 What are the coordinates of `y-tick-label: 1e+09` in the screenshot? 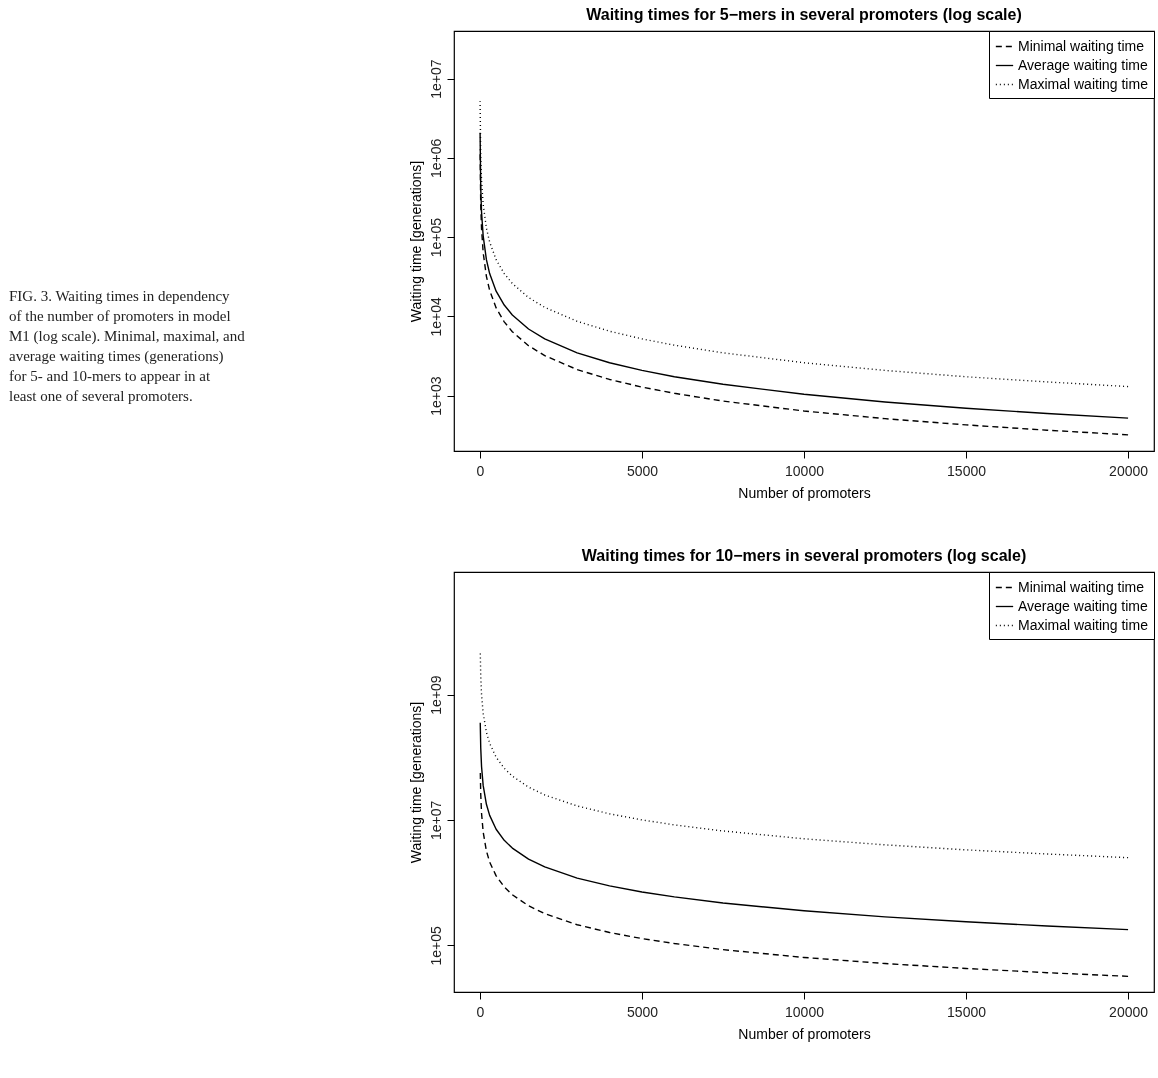 It's located at (435, 695).